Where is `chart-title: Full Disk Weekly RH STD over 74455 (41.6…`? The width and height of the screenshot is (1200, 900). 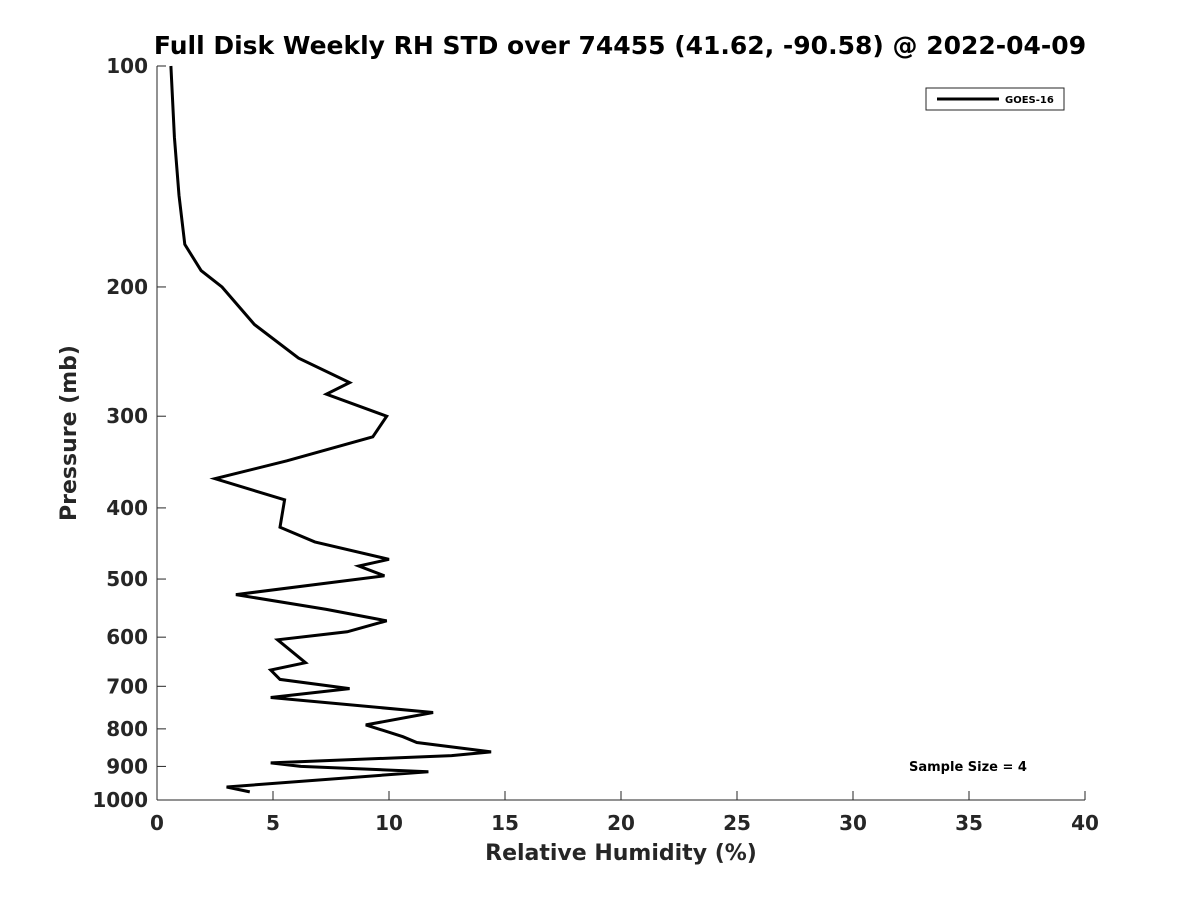 chart-title: Full Disk Weekly RH STD over 74455 (41.6… is located at coordinates (620, 45).